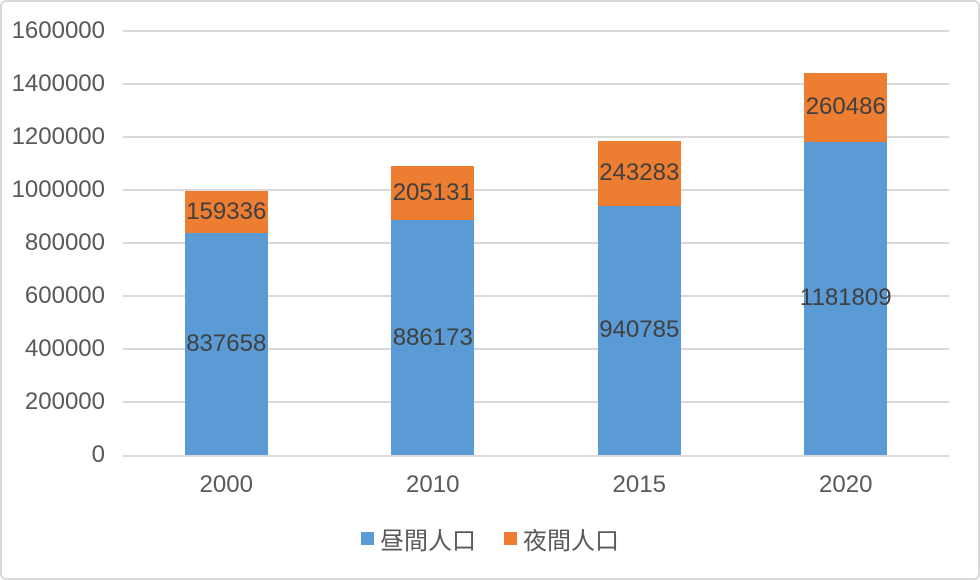 This screenshot has width=980, height=580. What do you see at coordinates (226, 484) in the screenshot?
I see `x-axis-category-label: 2000` at bounding box center [226, 484].